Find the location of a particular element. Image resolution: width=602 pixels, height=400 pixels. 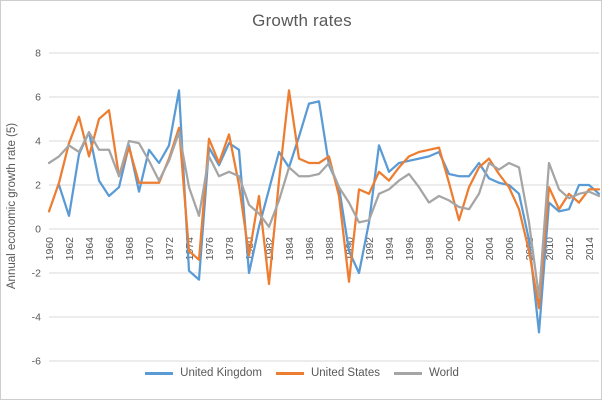

y-tick-label: 6 is located at coordinates (38, 98).